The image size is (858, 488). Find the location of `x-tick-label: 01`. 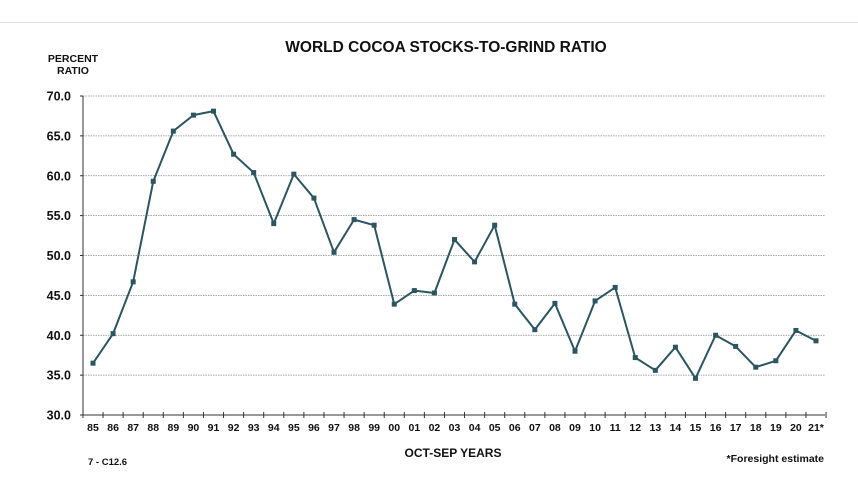

x-tick-label: 01 is located at coordinates (414, 428).